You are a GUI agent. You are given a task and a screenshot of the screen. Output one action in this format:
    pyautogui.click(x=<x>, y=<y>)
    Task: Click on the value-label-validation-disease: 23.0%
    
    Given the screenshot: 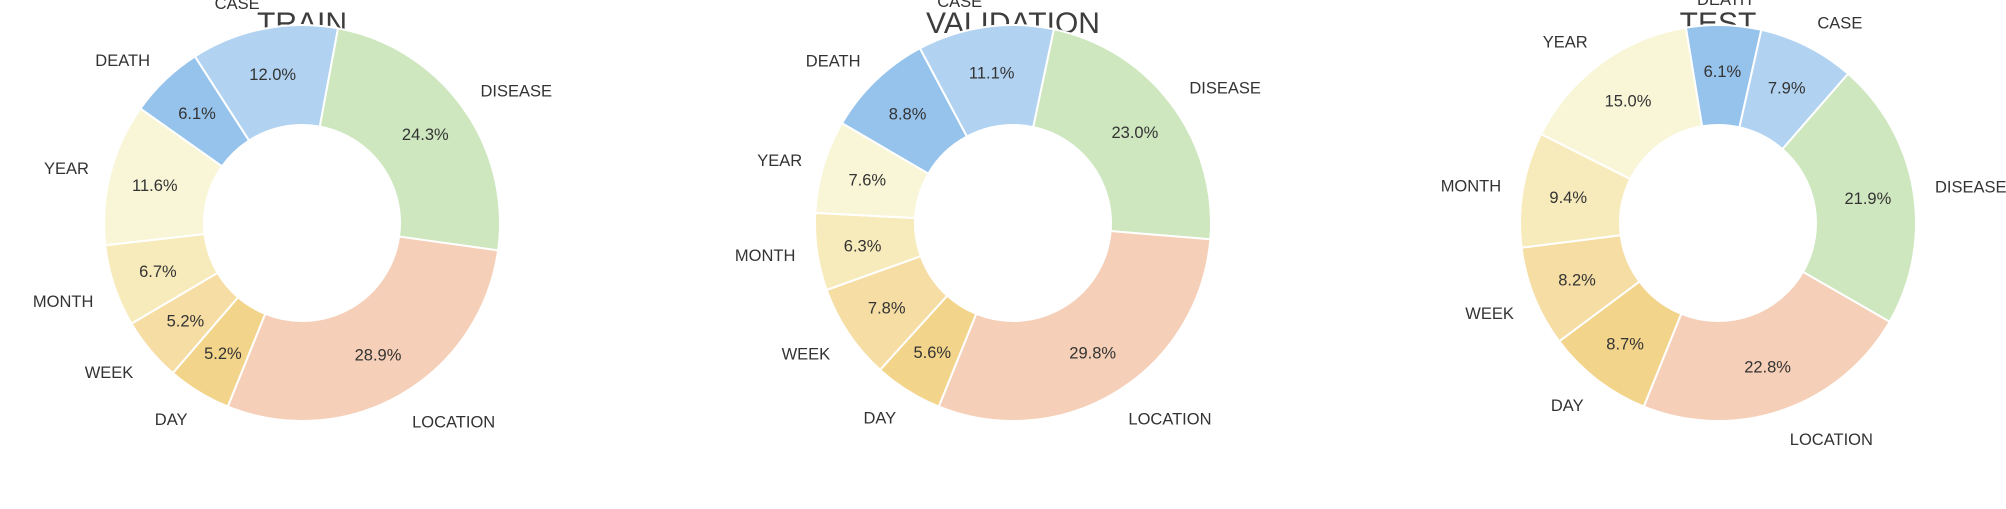 What is the action you would take?
    pyautogui.click(x=1135, y=133)
    